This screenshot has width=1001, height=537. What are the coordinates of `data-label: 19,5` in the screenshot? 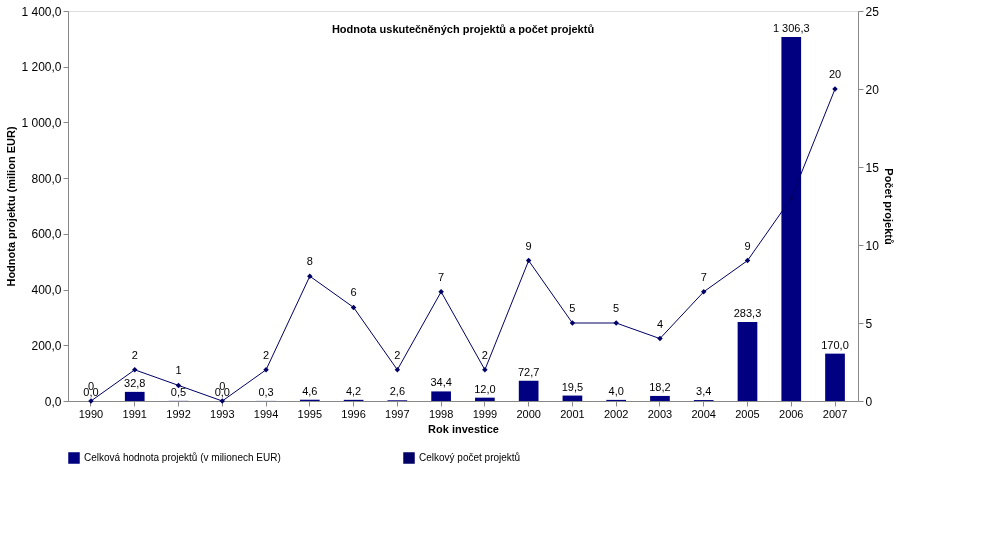 It's located at (572, 386).